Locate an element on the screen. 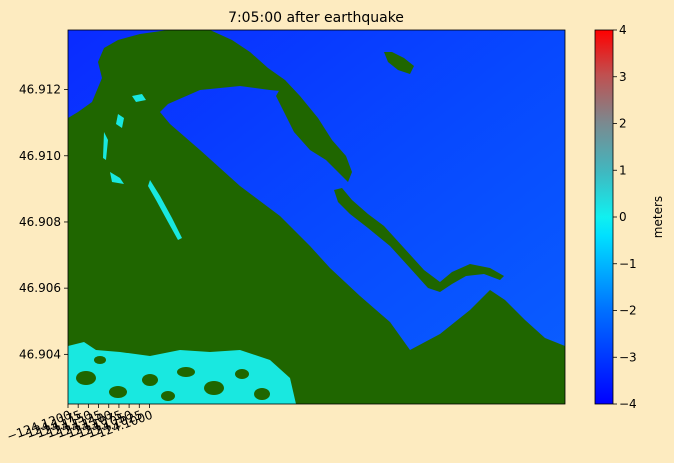 The height and width of the screenshot is (463, 674). y-tick-label: 46.908 is located at coordinates (40, 222).